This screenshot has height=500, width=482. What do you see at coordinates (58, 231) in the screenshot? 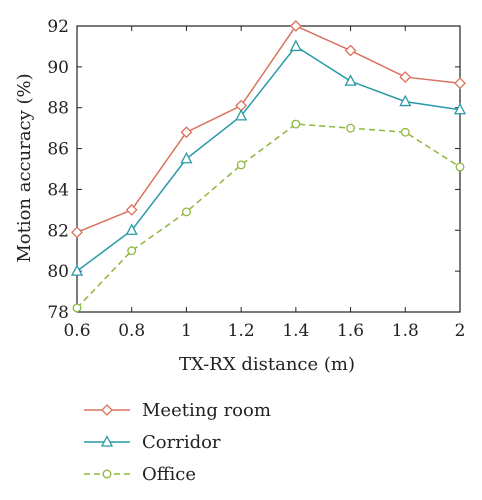
I see `y-tick-label: 82` at bounding box center [58, 231].